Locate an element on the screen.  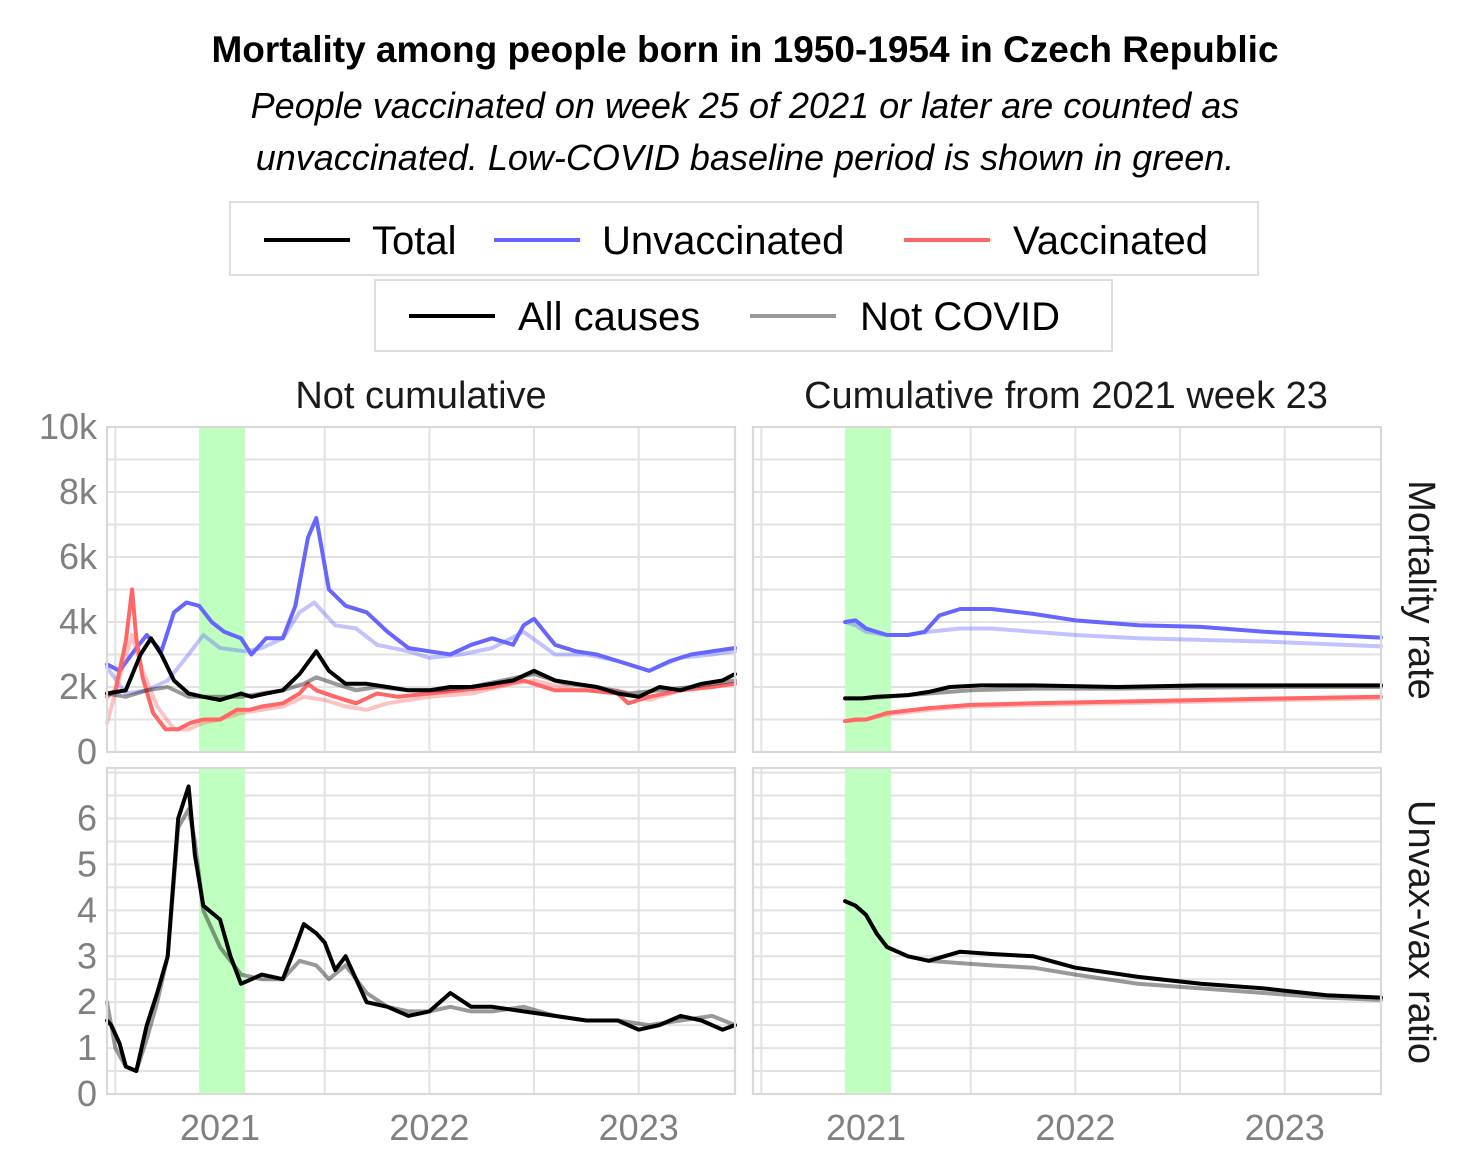
y-tick-label: 8k is located at coordinates (78, 491).